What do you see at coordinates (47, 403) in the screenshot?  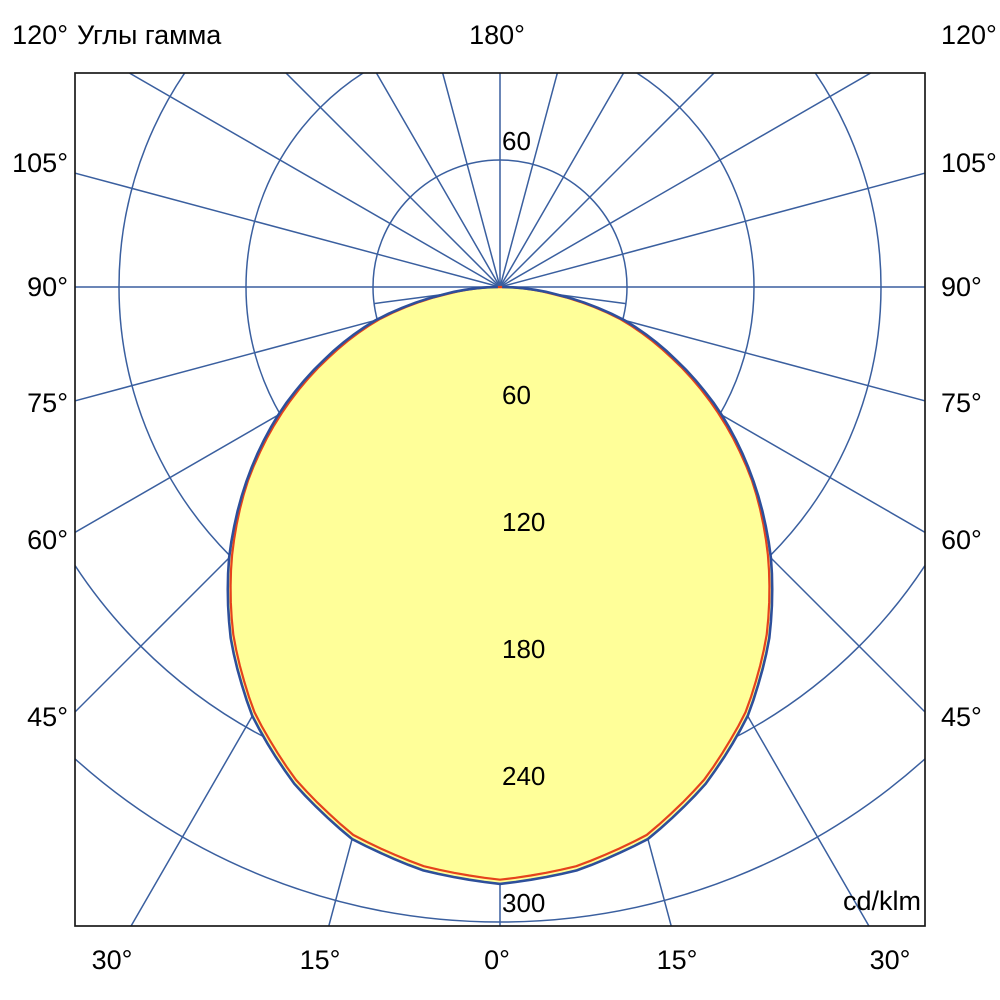 I see `gamma-label-left-75°: 75°` at bounding box center [47, 403].